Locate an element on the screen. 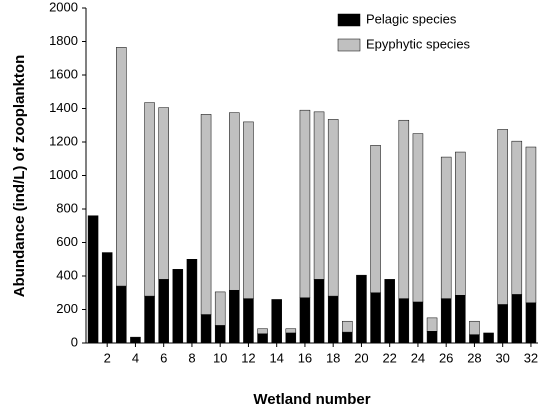 The height and width of the screenshot is (414, 546). x-axis-title: Wetland number is located at coordinates (311, 399).